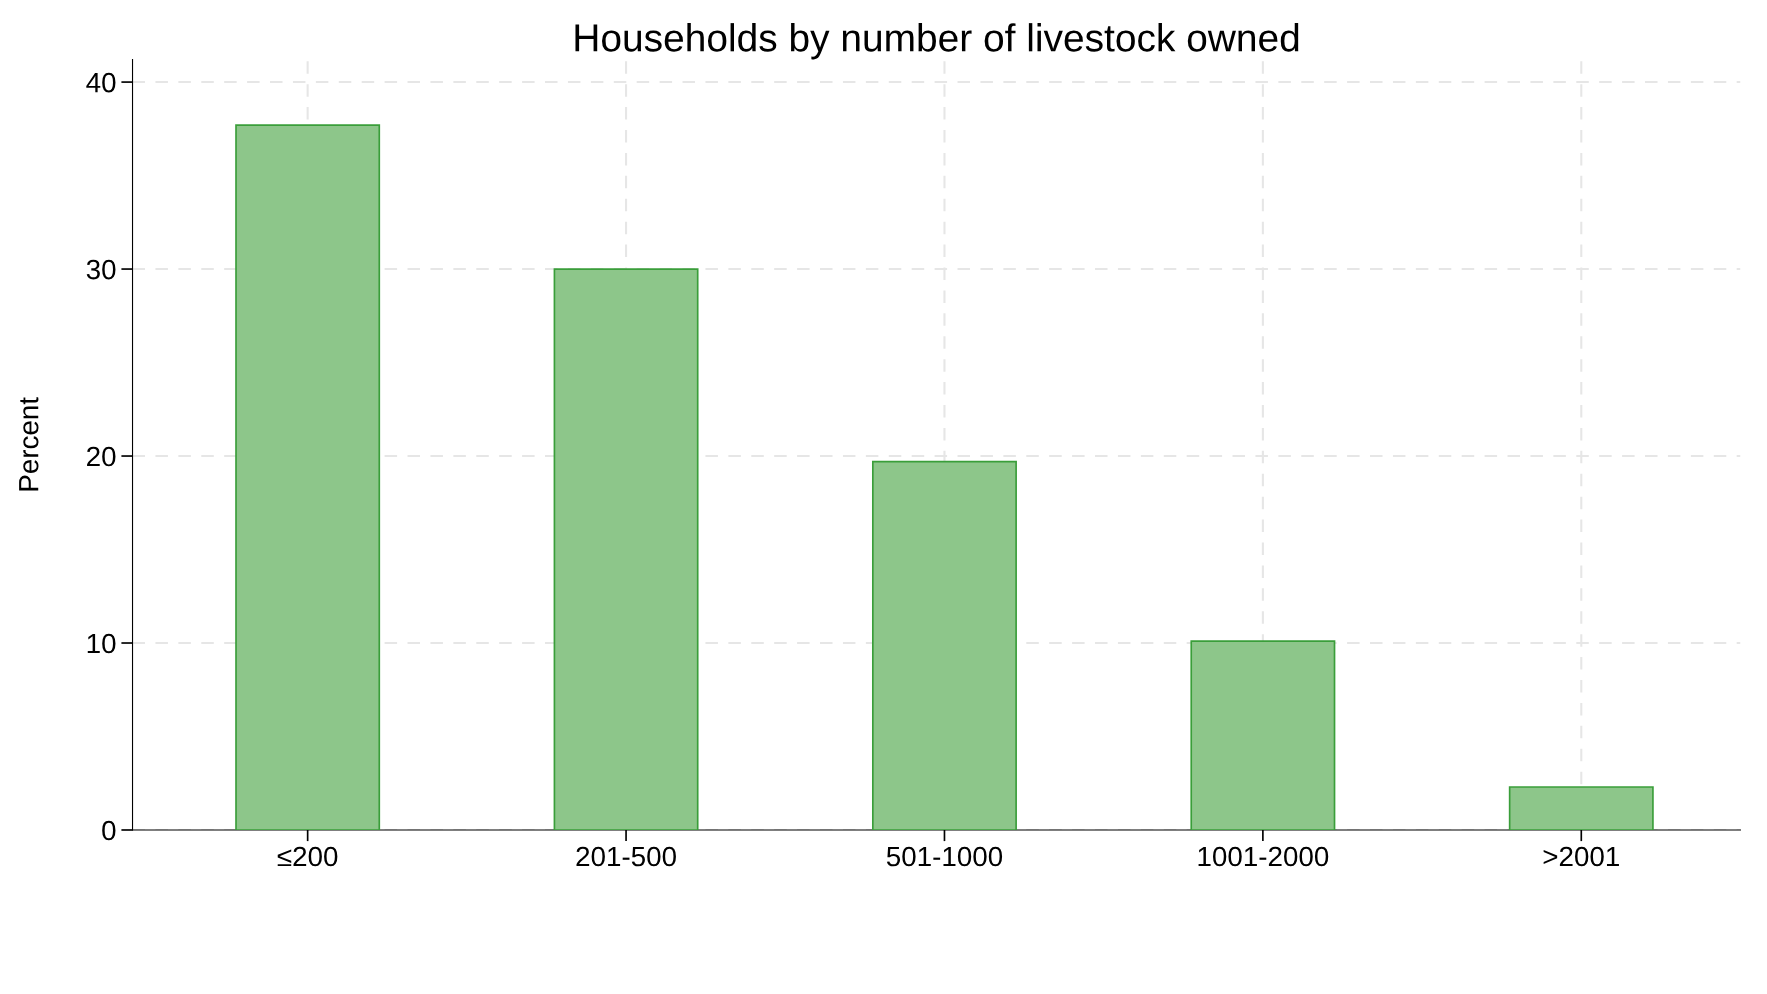 This screenshot has width=1767, height=994. Describe the element at coordinates (101, 643) in the screenshot. I see `y-tick-label: 10` at that location.